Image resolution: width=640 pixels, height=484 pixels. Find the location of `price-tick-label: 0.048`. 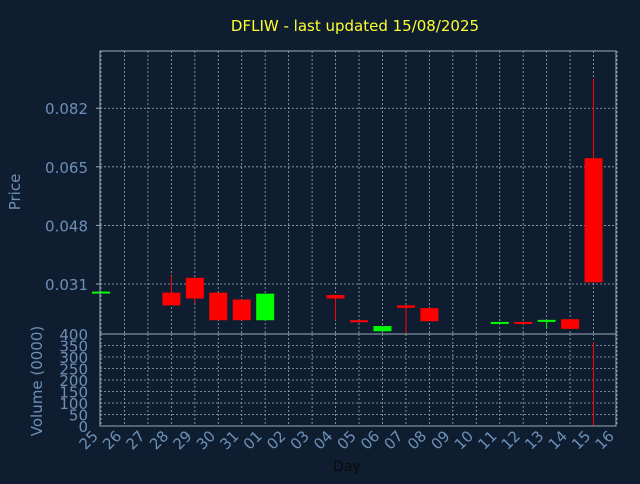

price-tick-label: 0.048 is located at coordinates (66, 226).